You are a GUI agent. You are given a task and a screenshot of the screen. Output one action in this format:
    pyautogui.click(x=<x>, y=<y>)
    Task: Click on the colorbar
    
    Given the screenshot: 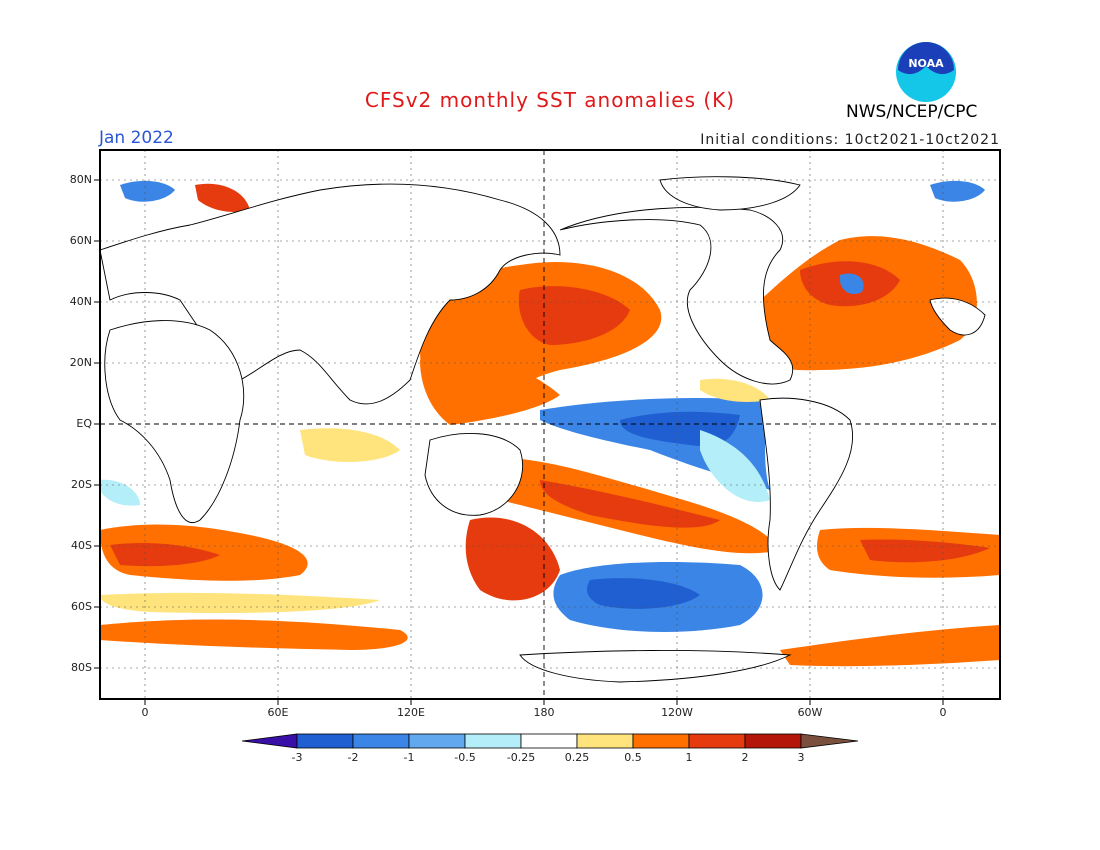 What is the action you would take?
    pyautogui.click(x=550, y=741)
    